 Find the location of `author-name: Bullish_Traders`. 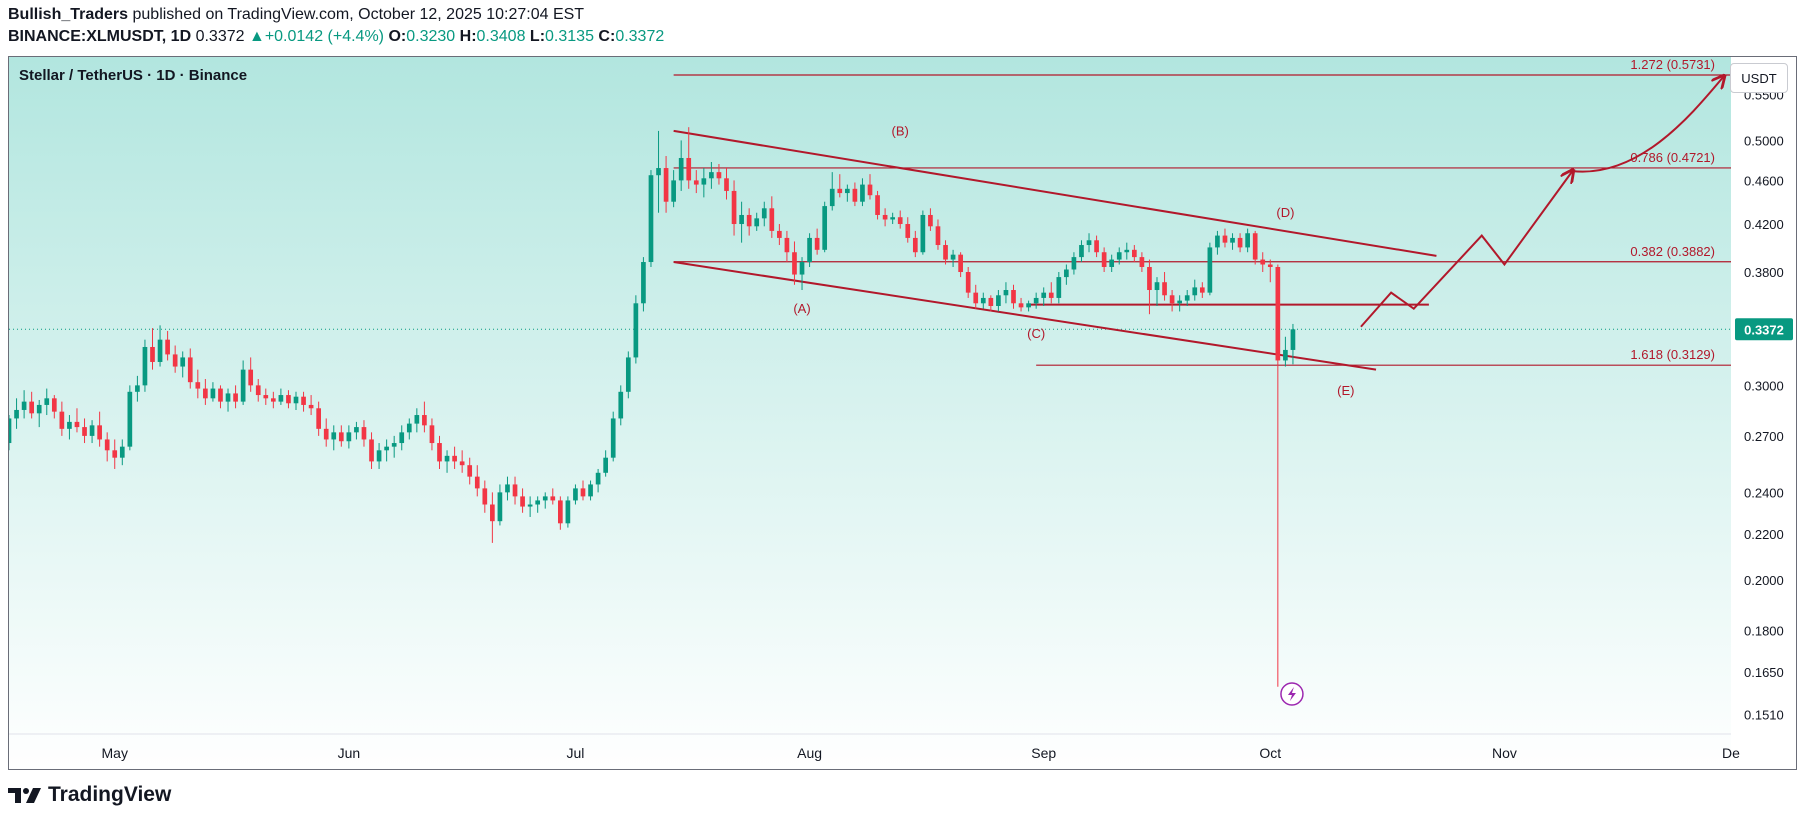

author-name: Bullish_Traders is located at coordinates (68, 14).